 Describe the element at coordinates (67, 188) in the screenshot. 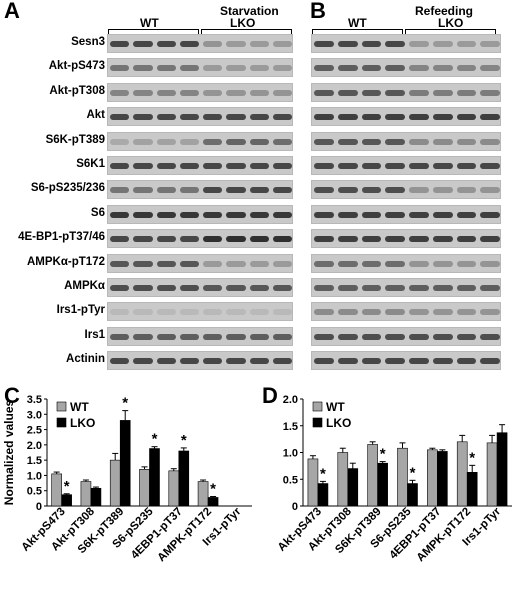

I see `blot-label: S6-pS235/236` at that location.